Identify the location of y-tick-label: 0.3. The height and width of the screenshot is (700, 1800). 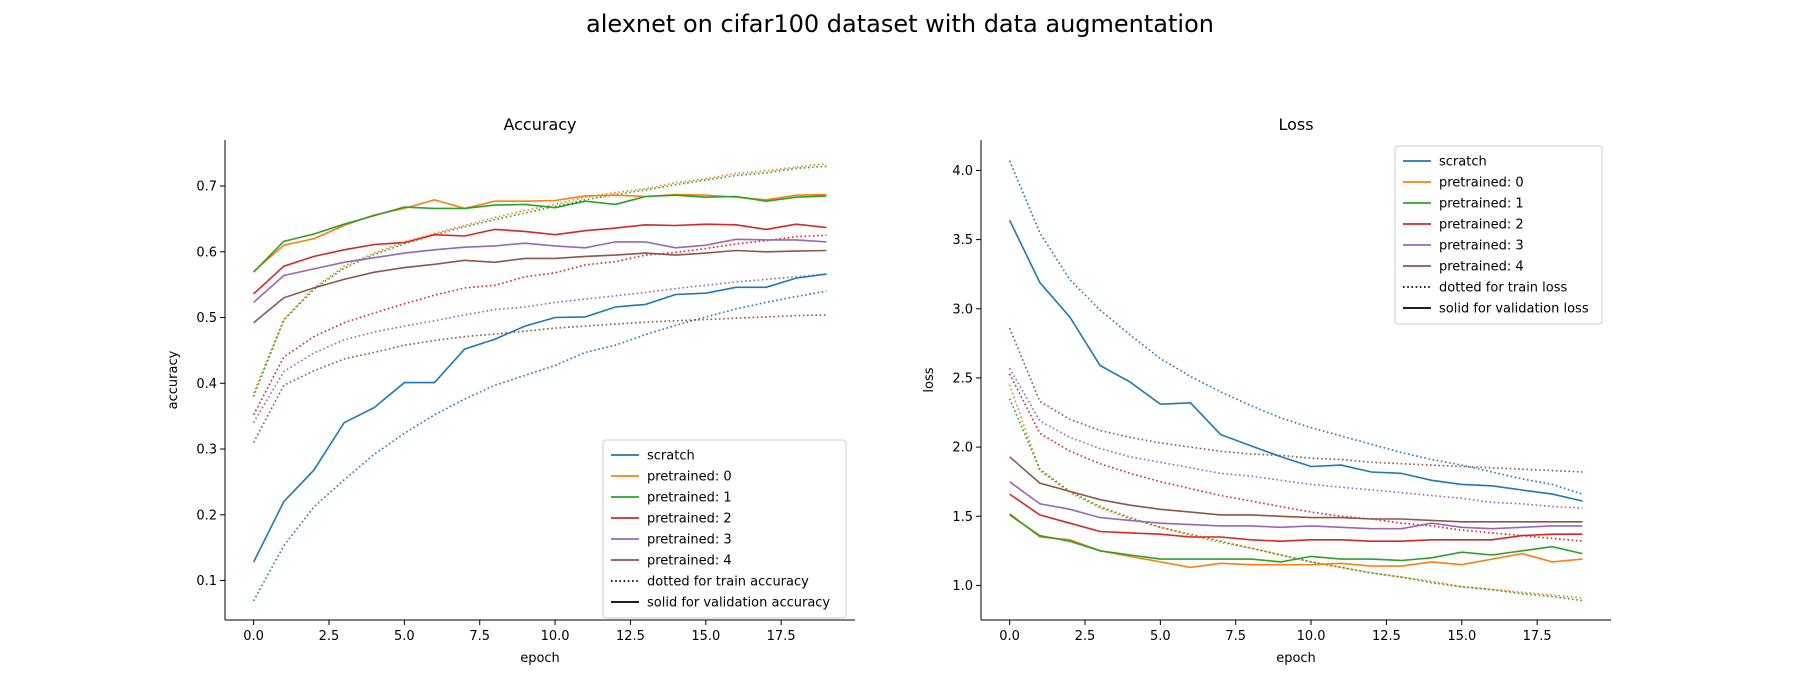
(206, 450).